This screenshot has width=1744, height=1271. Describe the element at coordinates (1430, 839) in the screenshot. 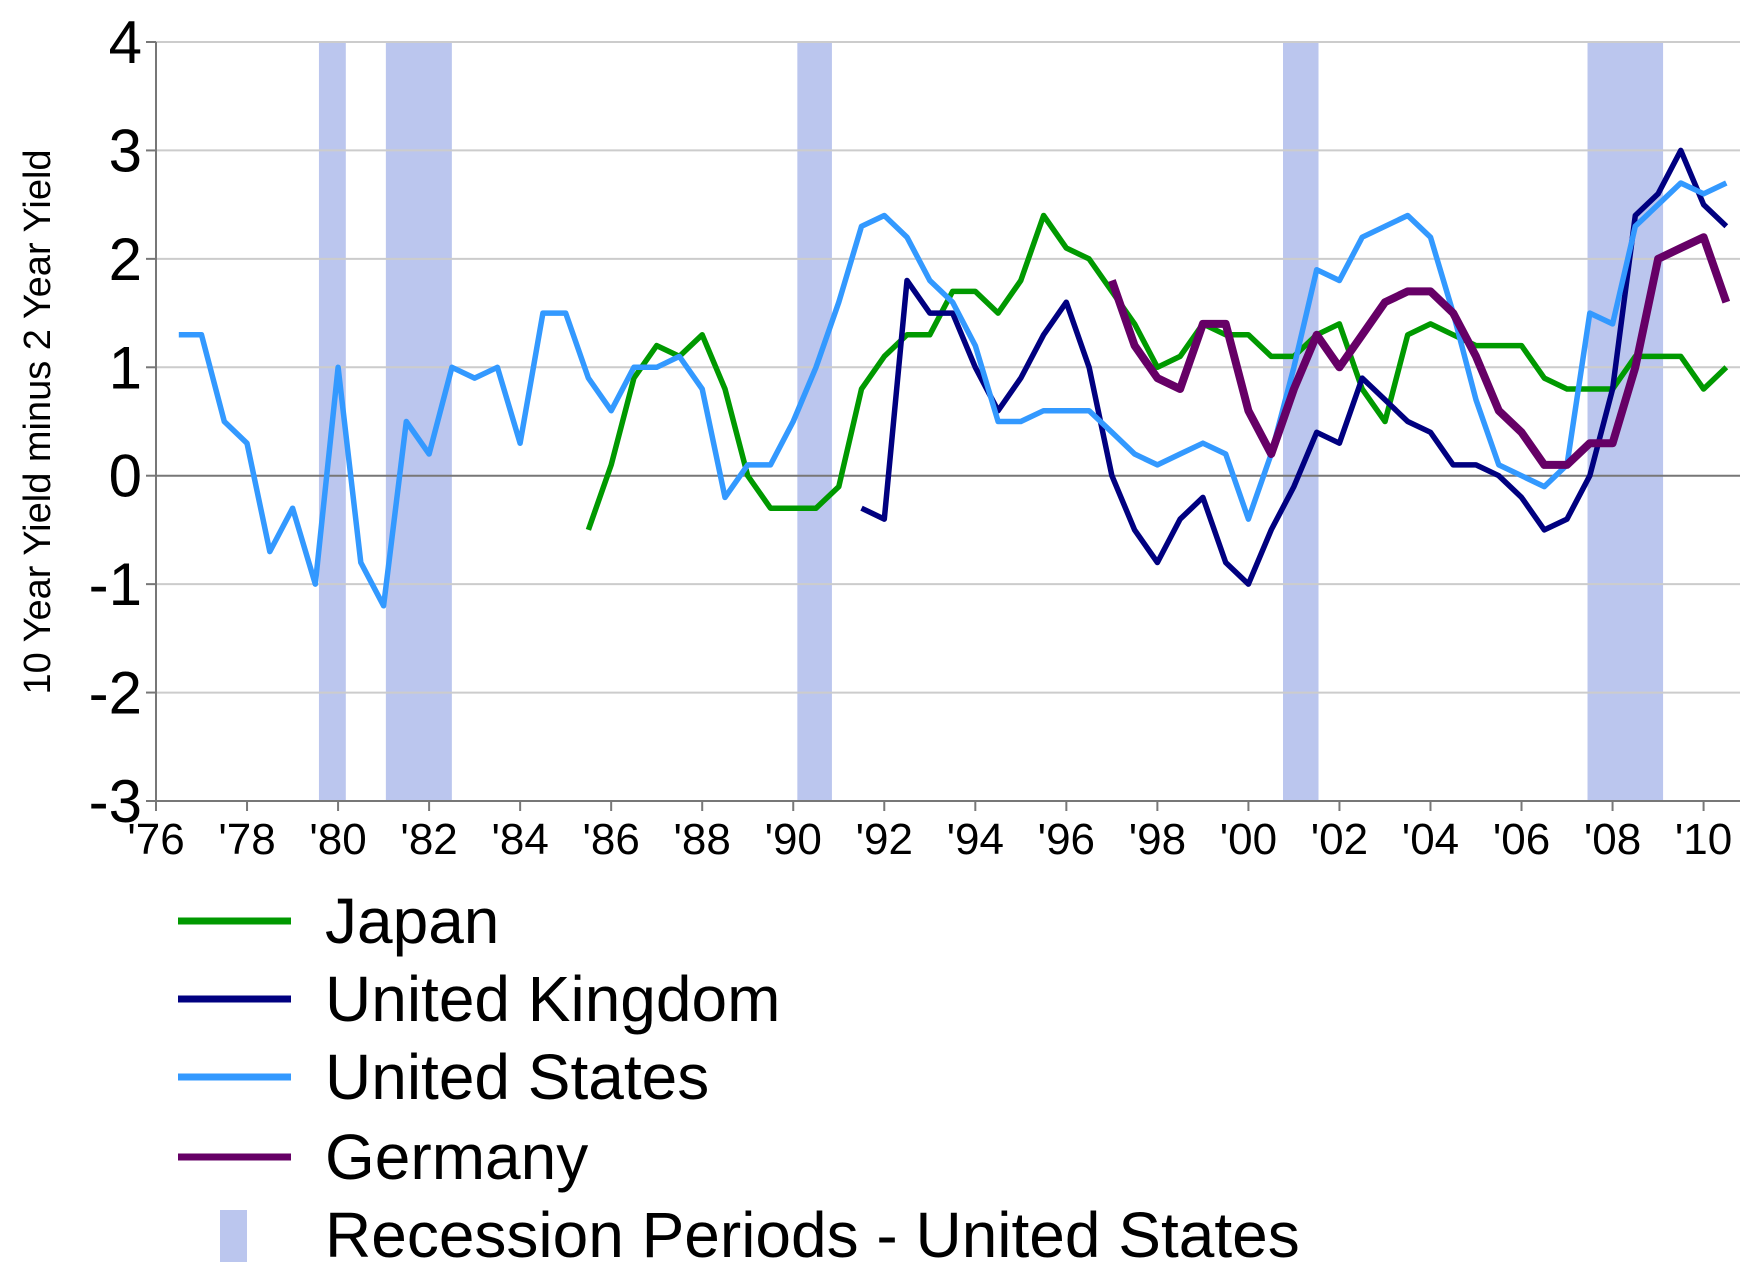

I see `x-tick-label: '04` at that location.